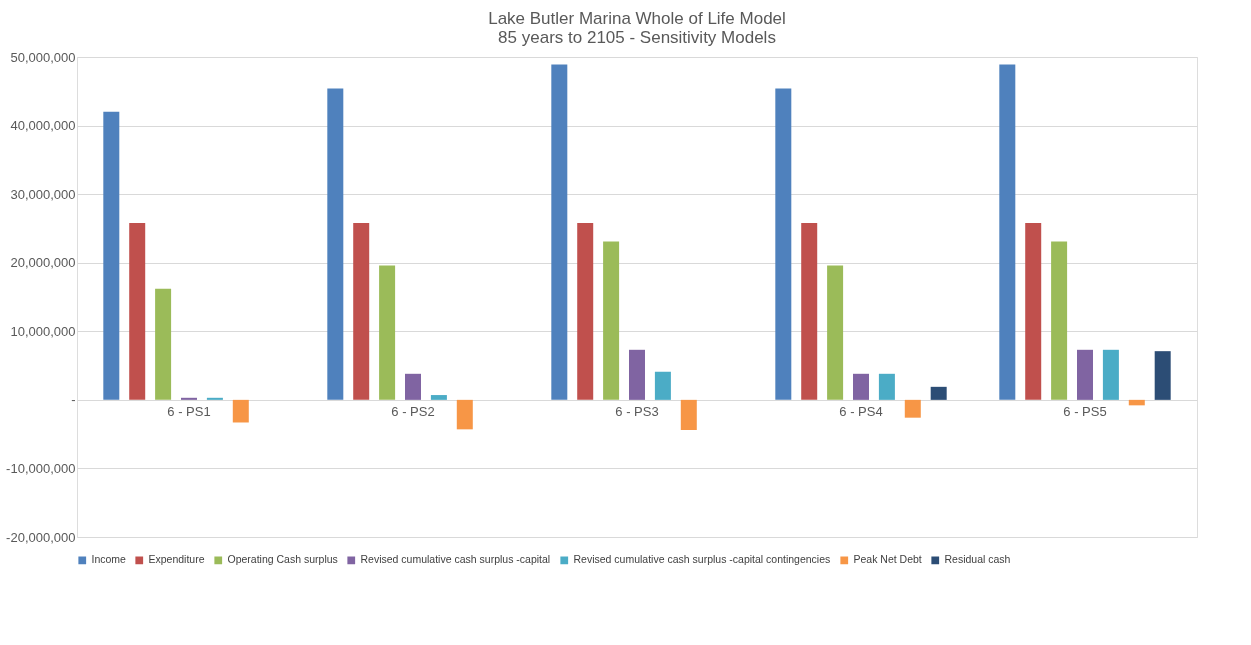  Describe the element at coordinates (189, 412) in the screenshot. I see `x-tick-label: 6 - PS1` at that location.